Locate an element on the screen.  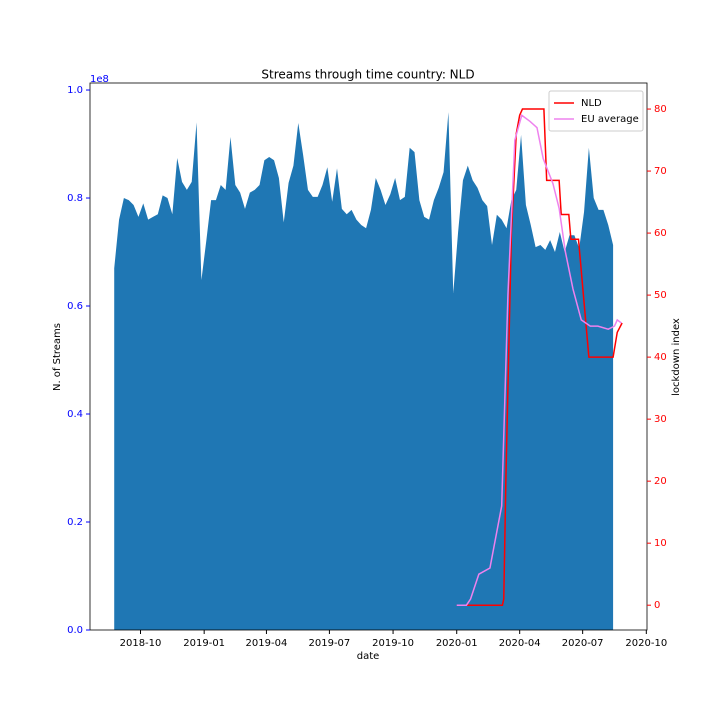
y2-tick-label: 30 is located at coordinates (660, 419).